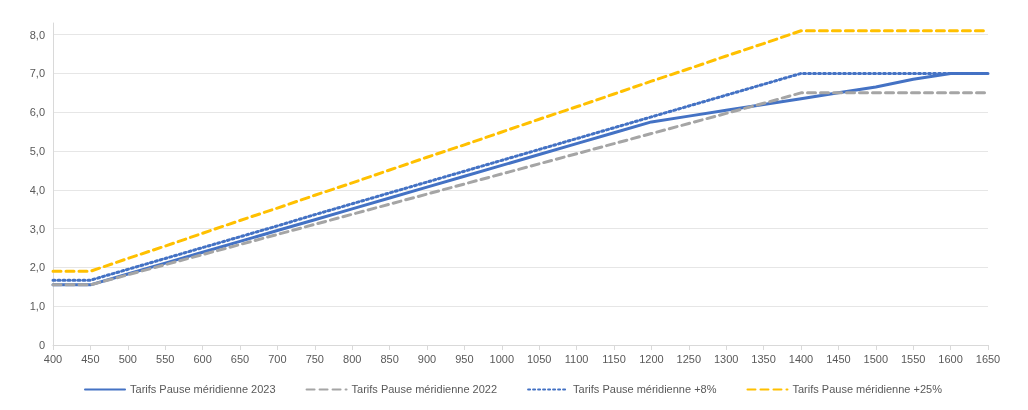 This screenshot has height=410, width=1028. Describe the element at coordinates (352, 358) in the screenshot. I see `x-tick-label: 800` at that location.